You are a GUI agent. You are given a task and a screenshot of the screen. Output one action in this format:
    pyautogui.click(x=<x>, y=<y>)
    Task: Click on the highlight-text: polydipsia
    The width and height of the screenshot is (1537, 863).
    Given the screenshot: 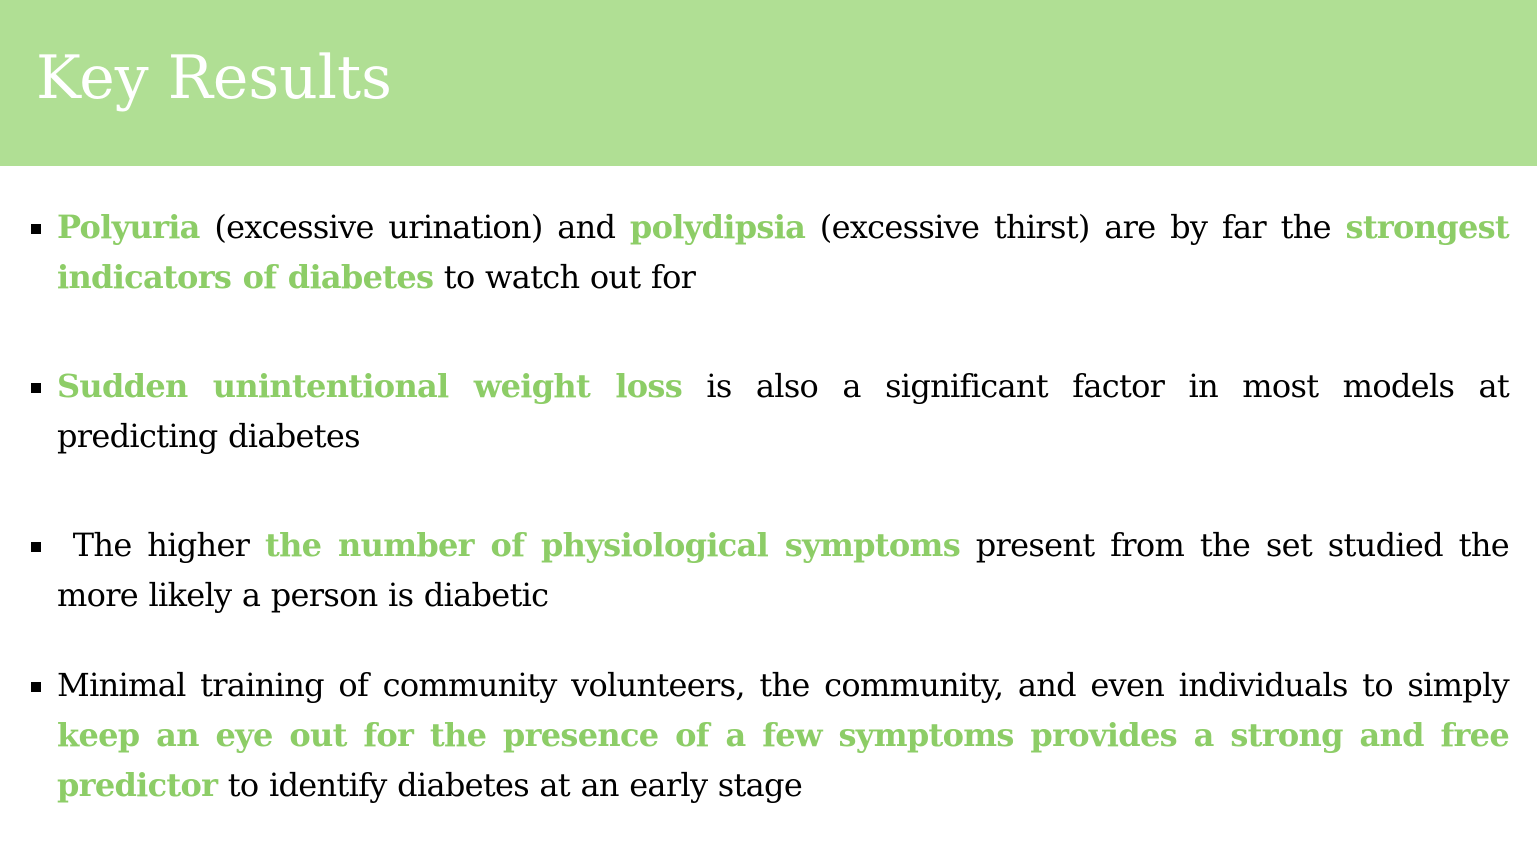 What is the action you would take?
    pyautogui.click(x=717, y=227)
    